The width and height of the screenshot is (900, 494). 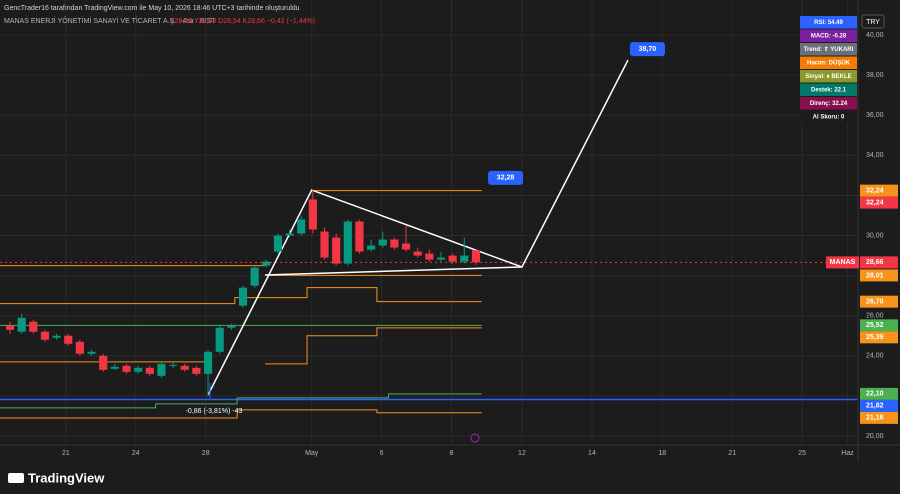 What do you see at coordinates (875, 115) in the screenshot?
I see `y-tick-label: 36,00` at bounding box center [875, 115].